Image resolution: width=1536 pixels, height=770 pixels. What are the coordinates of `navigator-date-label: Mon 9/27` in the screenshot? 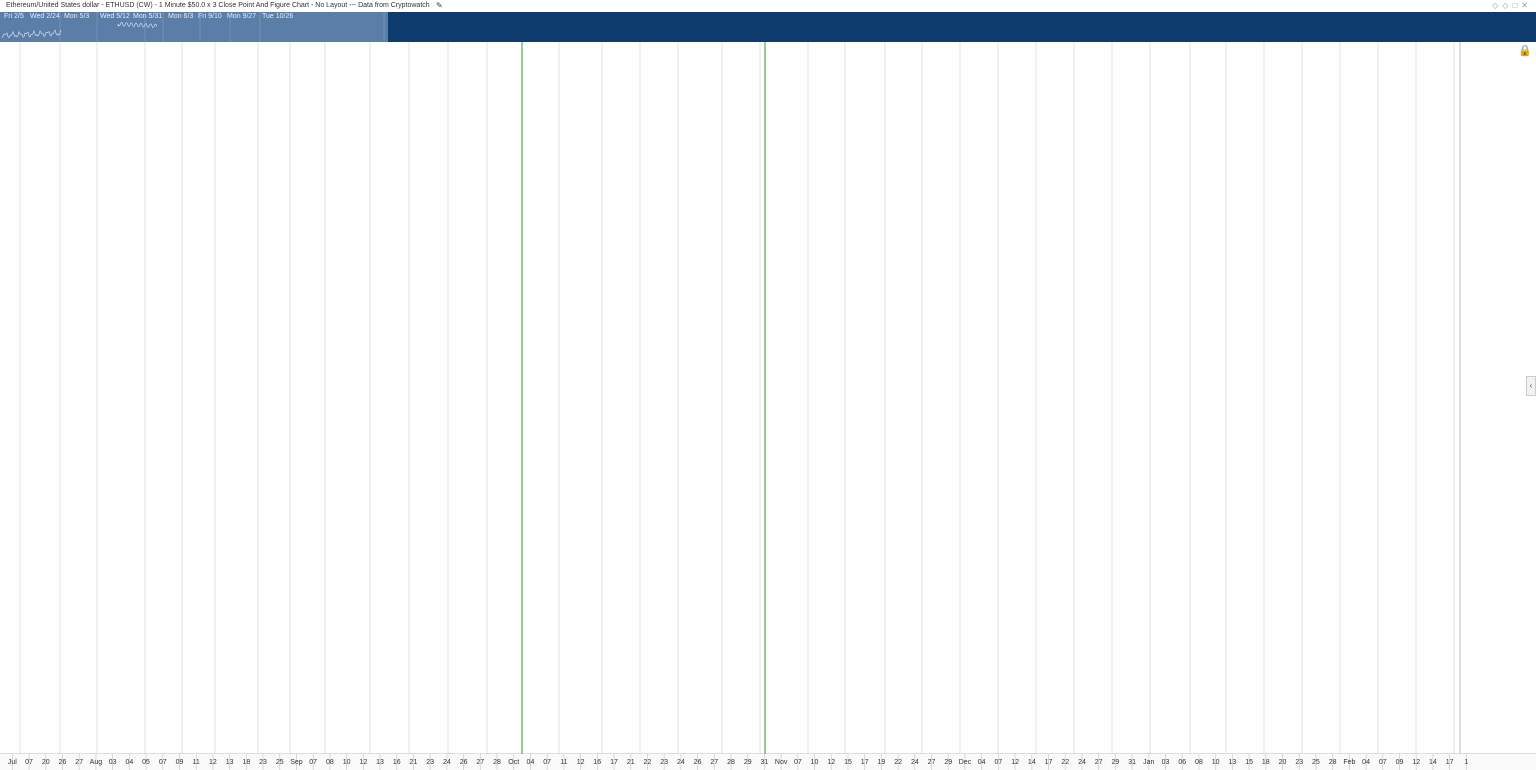 It's located at (242, 16).